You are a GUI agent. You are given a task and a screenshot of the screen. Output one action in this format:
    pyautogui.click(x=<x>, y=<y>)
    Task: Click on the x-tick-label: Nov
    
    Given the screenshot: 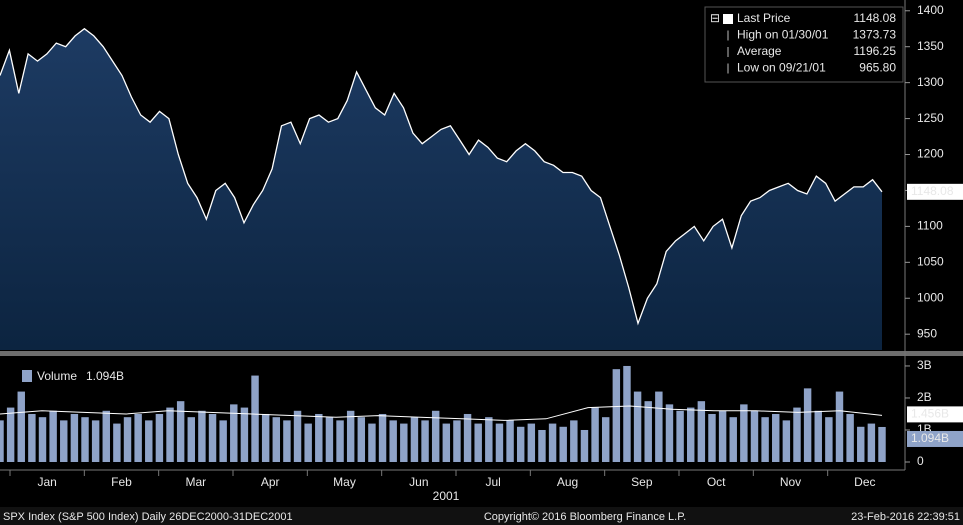 What is the action you would take?
    pyautogui.click(x=790, y=482)
    